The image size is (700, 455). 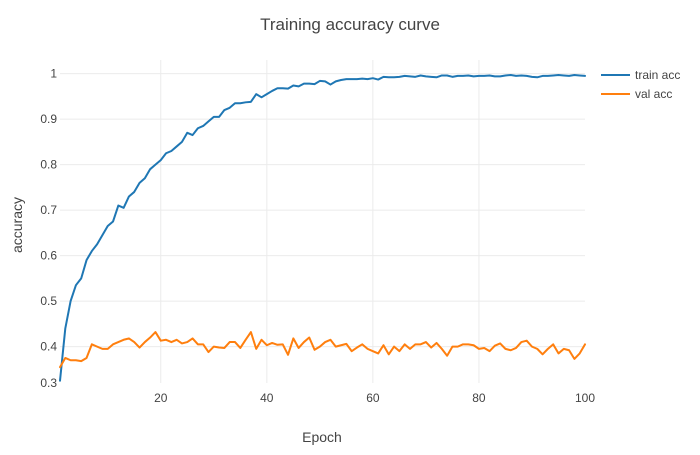 I want to click on x-axis-label: Epoch, so click(x=322, y=437).